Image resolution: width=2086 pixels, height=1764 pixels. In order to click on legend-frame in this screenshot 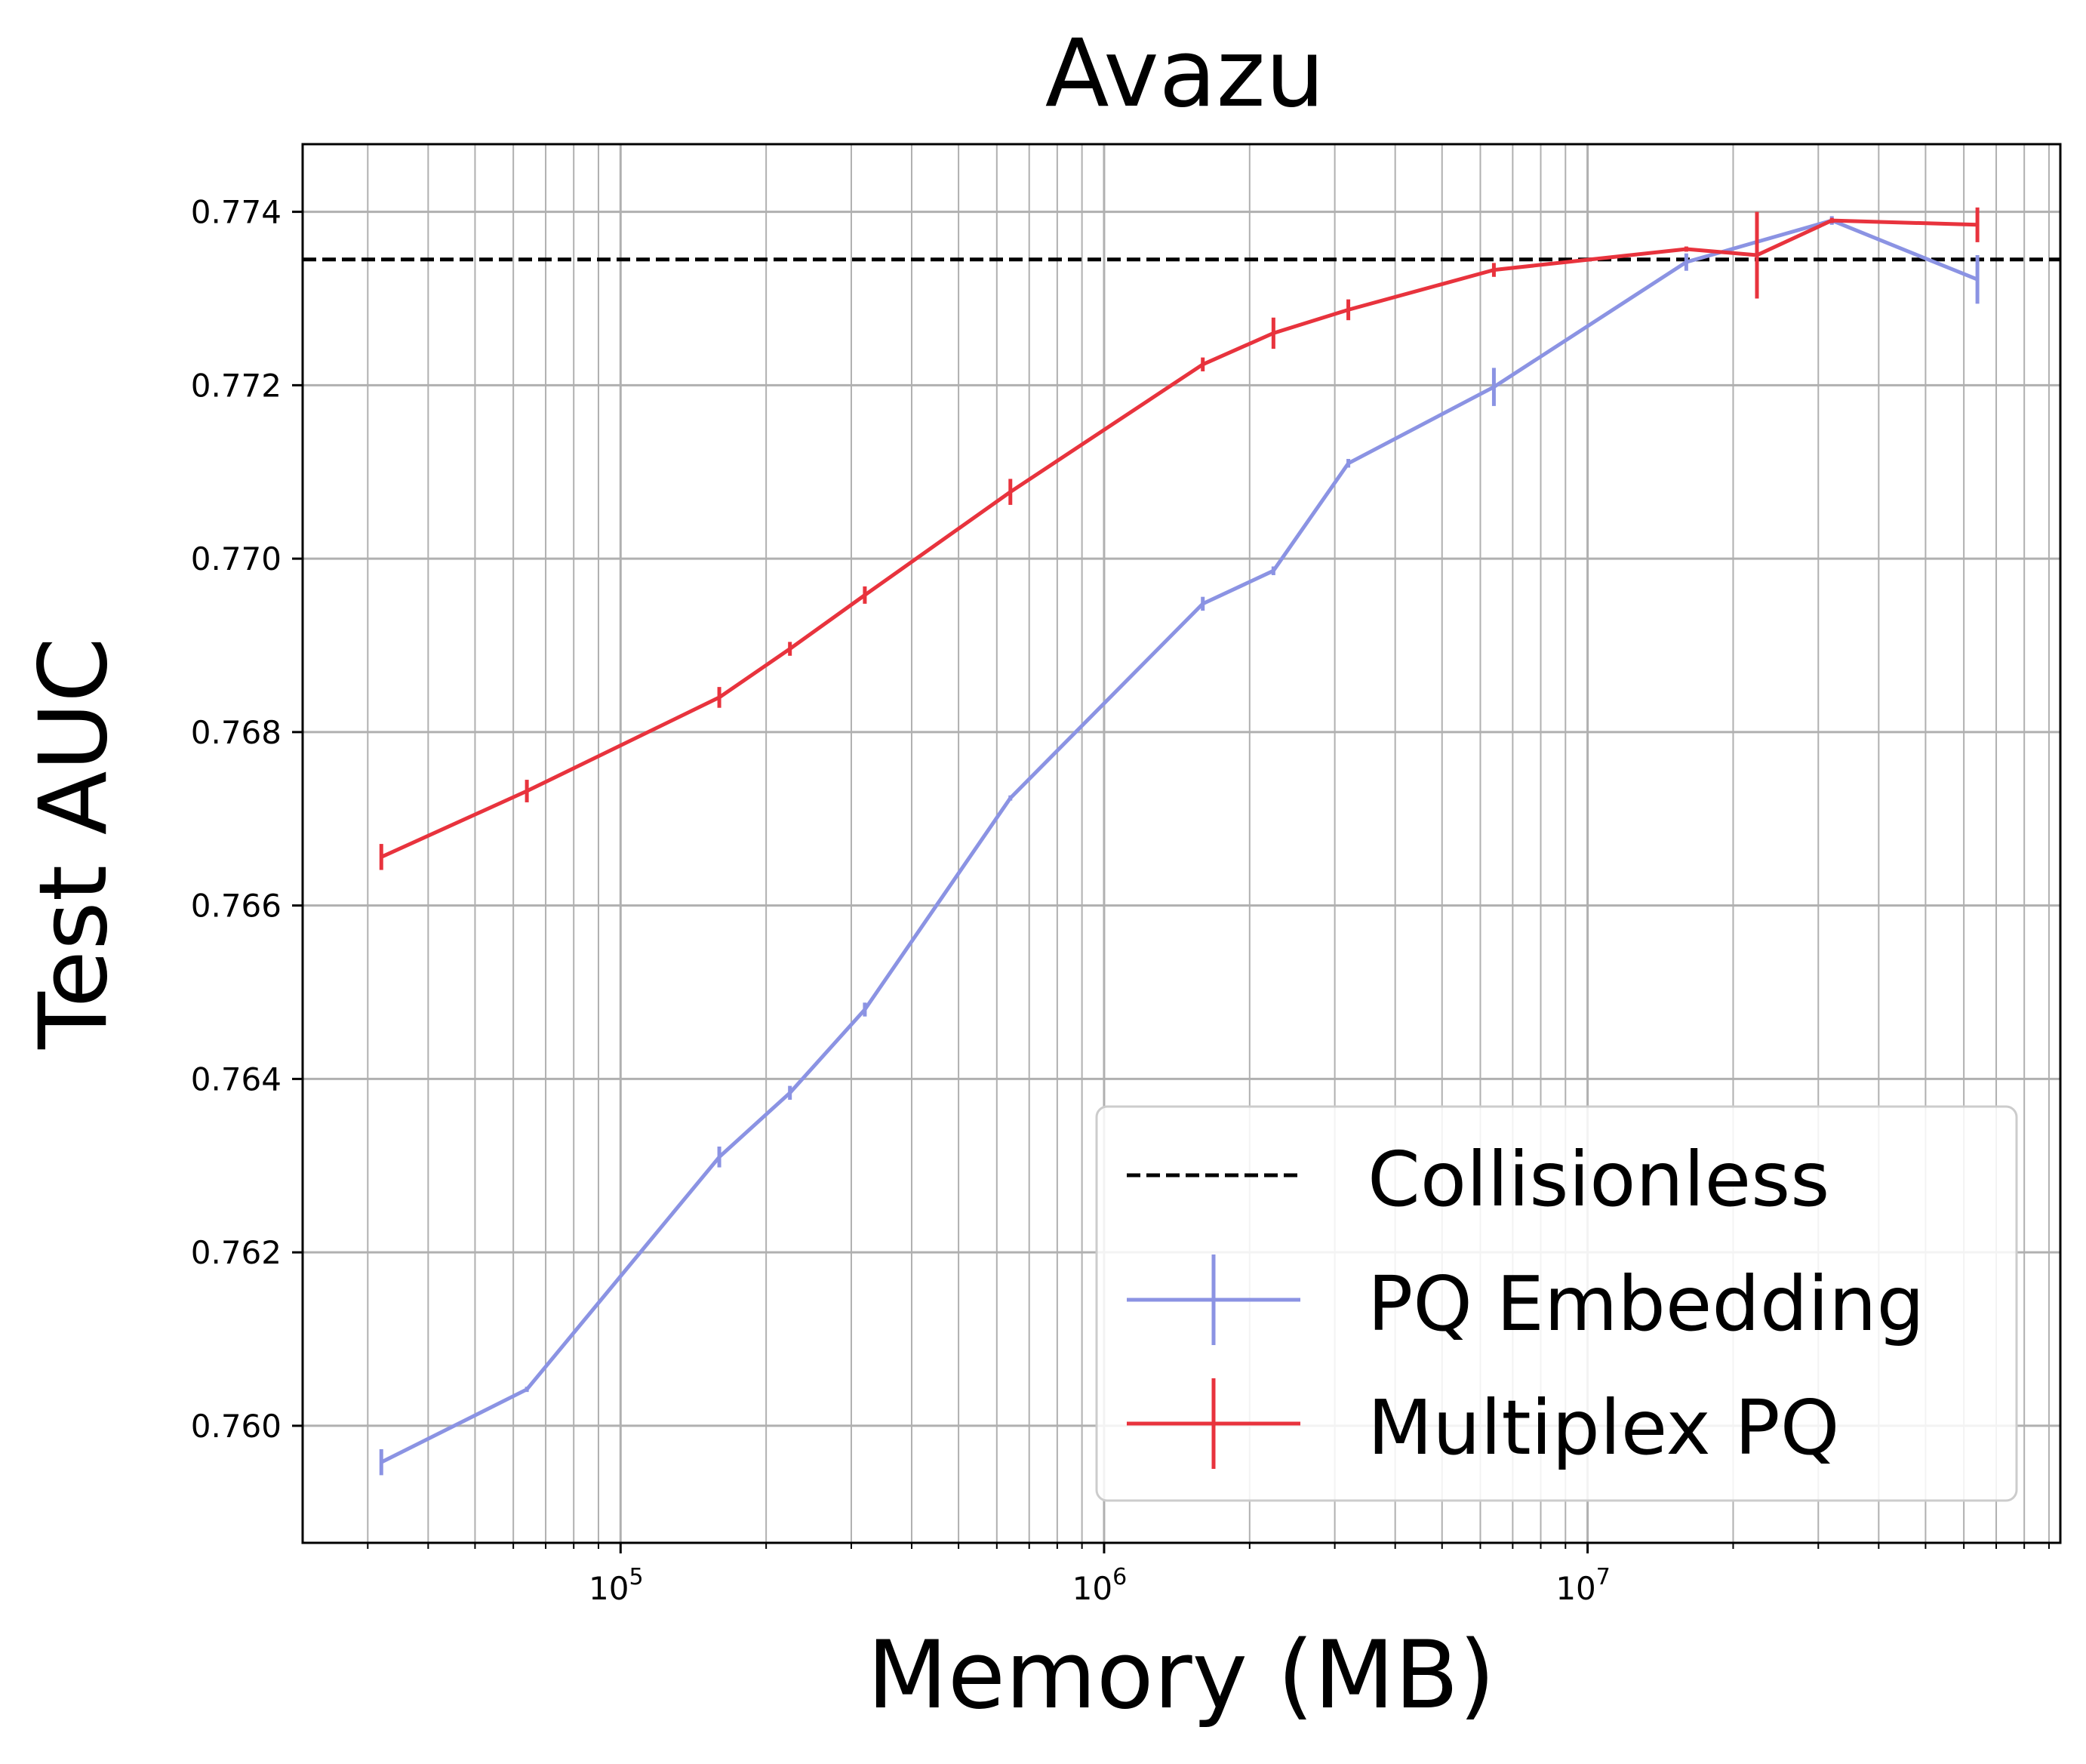, I will do `click(1557, 1304)`.